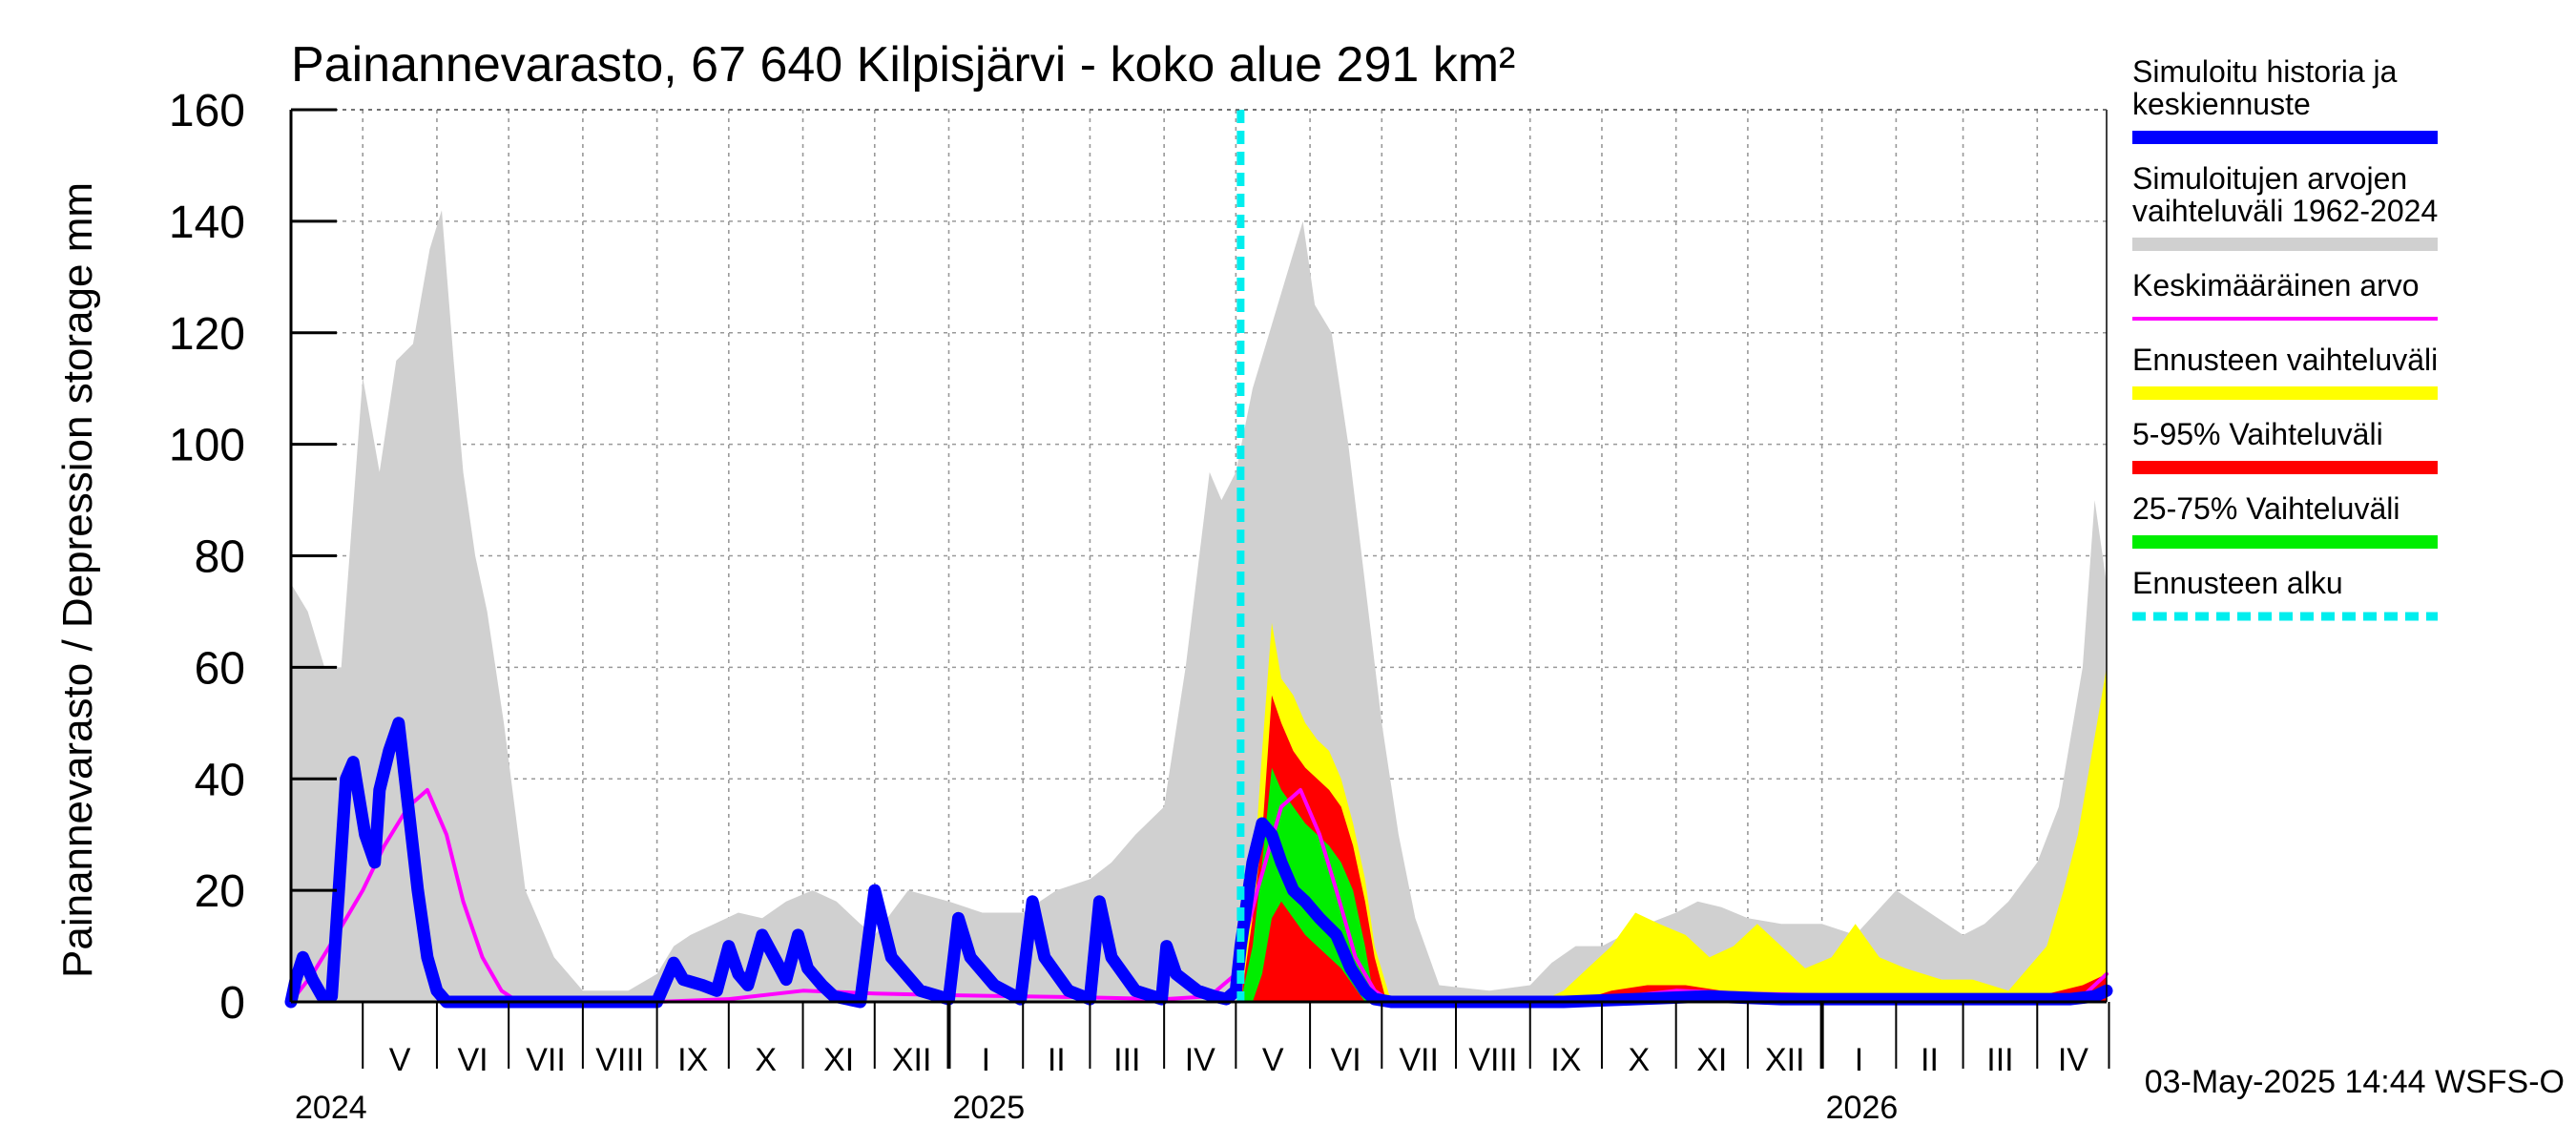  I want to click on year-label: 2024, so click(331, 1108).